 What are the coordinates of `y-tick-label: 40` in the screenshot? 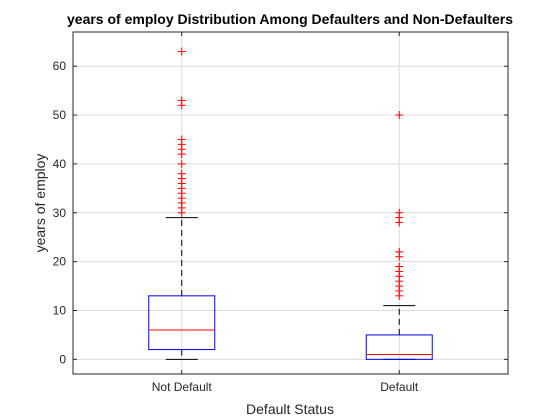 It's located at (60, 164).